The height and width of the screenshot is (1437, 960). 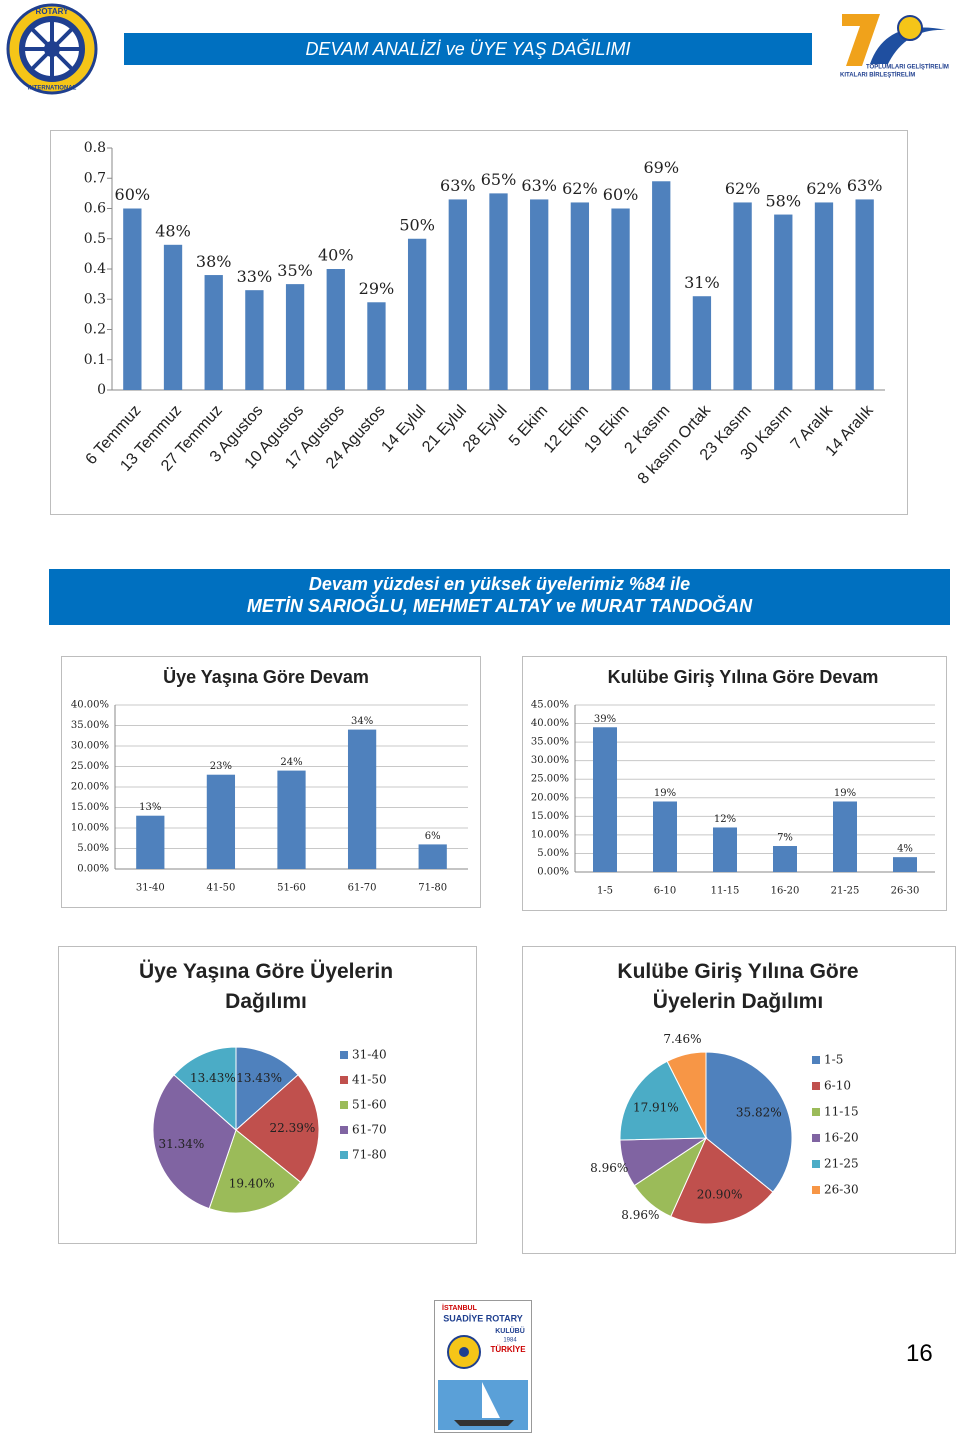 What do you see at coordinates (95, 360) in the screenshot?
I see `y-tick-label: 0.1` at bounding box center [95, 360].